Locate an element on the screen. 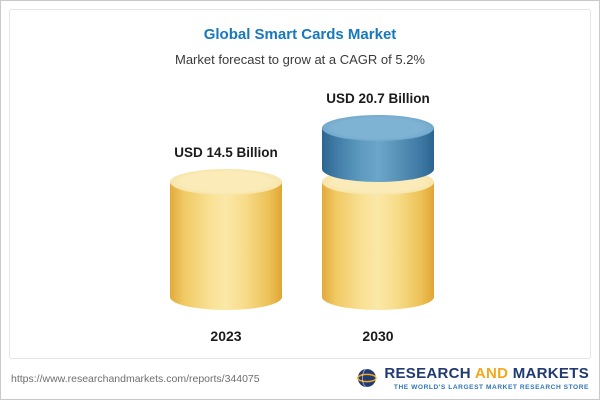 The image size is (600, 400). logo-wordmark: RESEARCH AND MARKETS is located at coordinates (486, 373).